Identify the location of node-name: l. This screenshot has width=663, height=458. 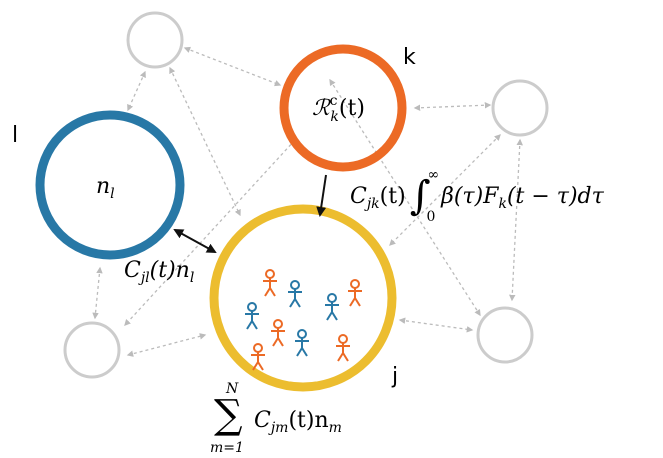
(15, 135).